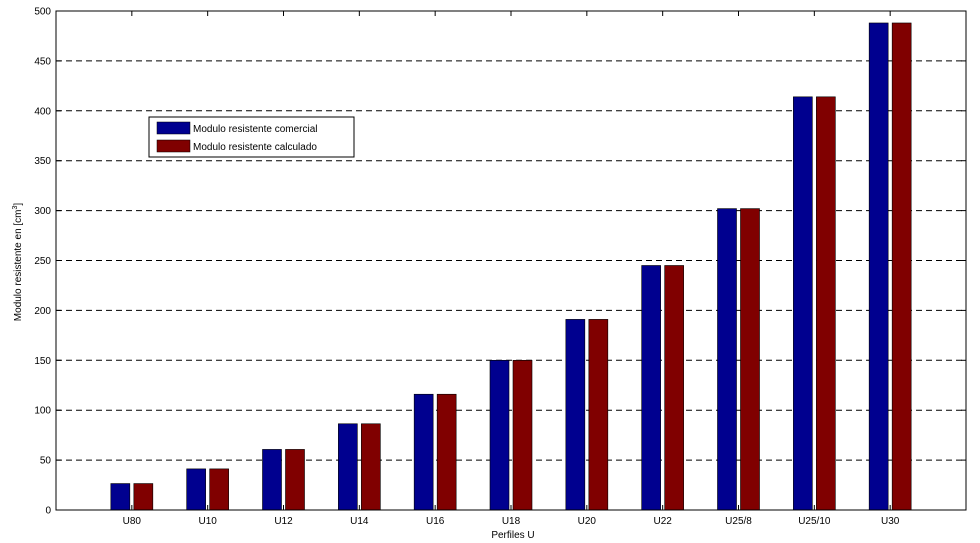  What do you see at coordinates (219, 489) in the screenshot?
I see `bar-calculado-u10` at bounding box center [219, 489].